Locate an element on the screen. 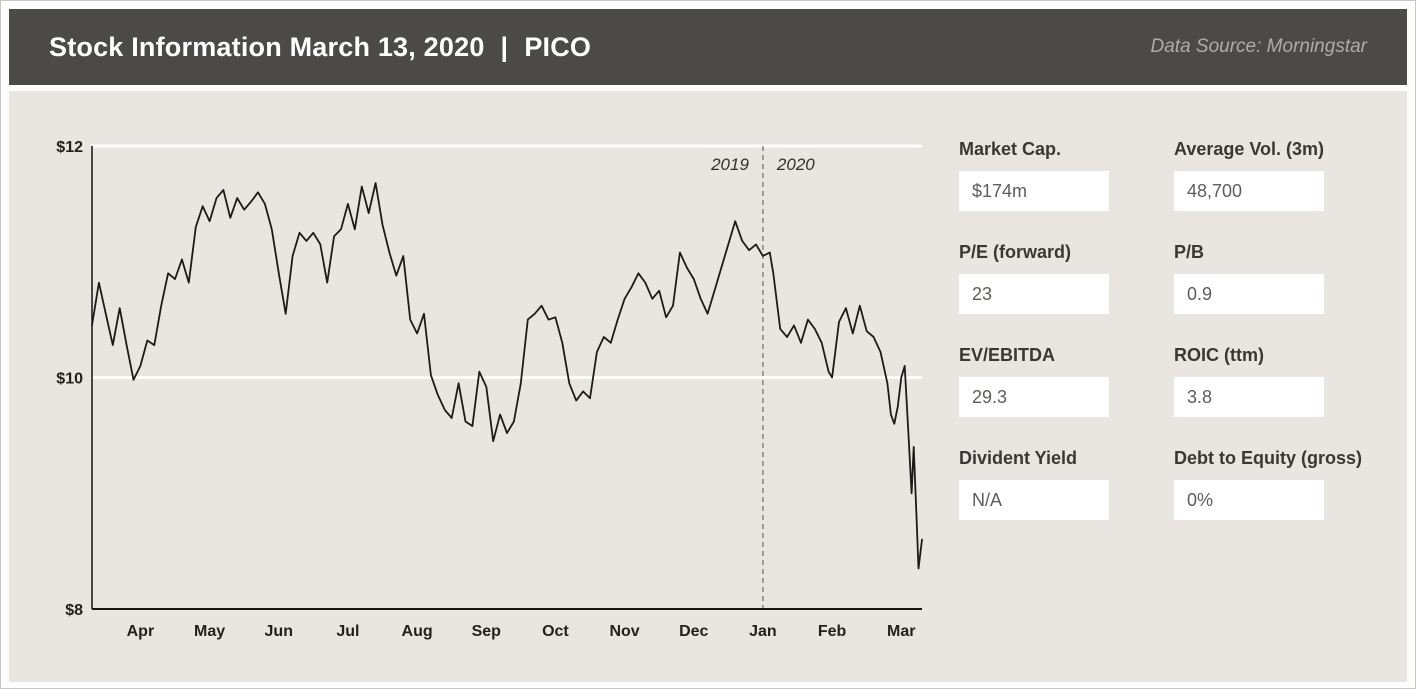 The image size is (1416, 689). stat-value: $174m is located at coordinates (1034, 191).